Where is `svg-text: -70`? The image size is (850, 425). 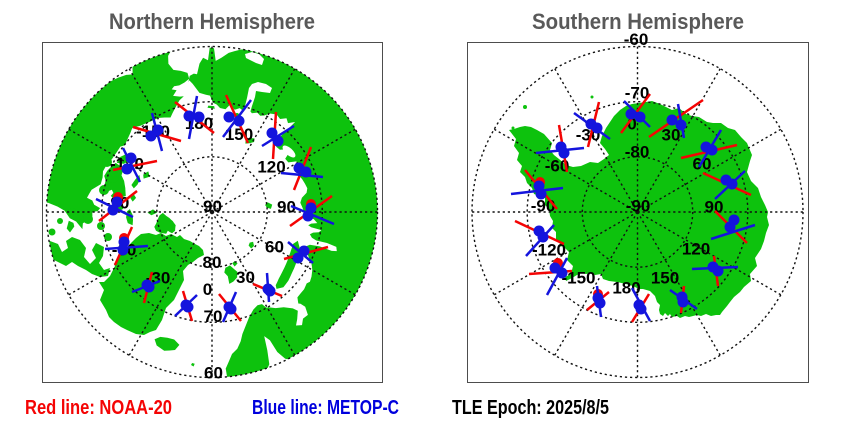
svg-text: -70 is located at coordinates (637, 93).